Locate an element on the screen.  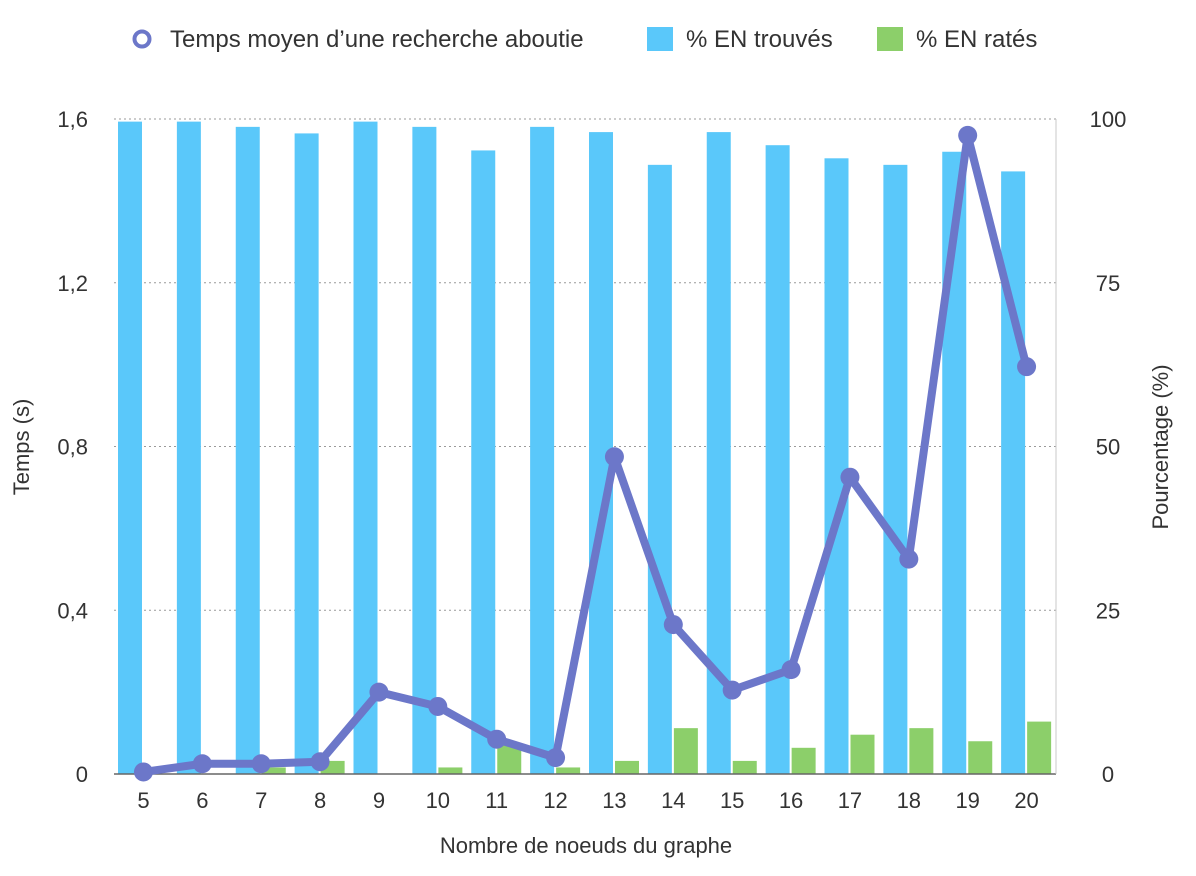
x-axis-title: Nombre de noeuds du graphe is located at coordinates (586, 845).